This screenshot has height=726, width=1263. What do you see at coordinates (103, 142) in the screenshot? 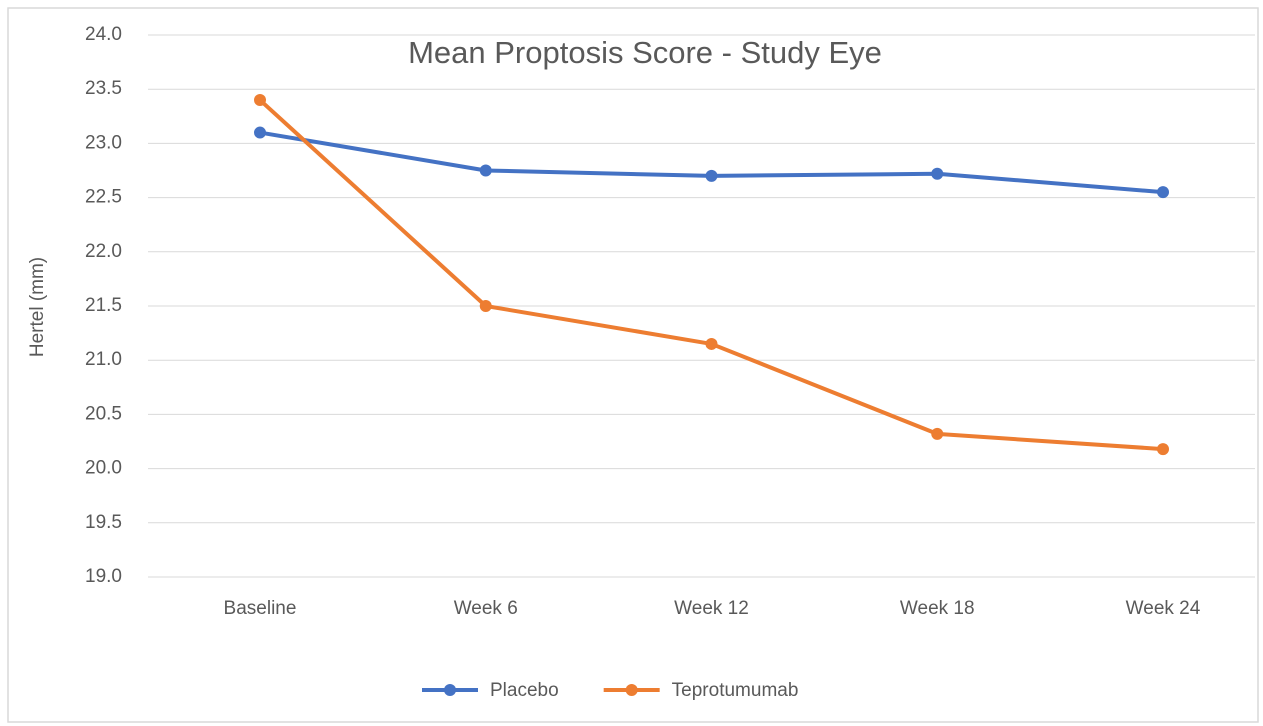
I see `y-tick-label: 23.0` at bounding box center [103, 142].